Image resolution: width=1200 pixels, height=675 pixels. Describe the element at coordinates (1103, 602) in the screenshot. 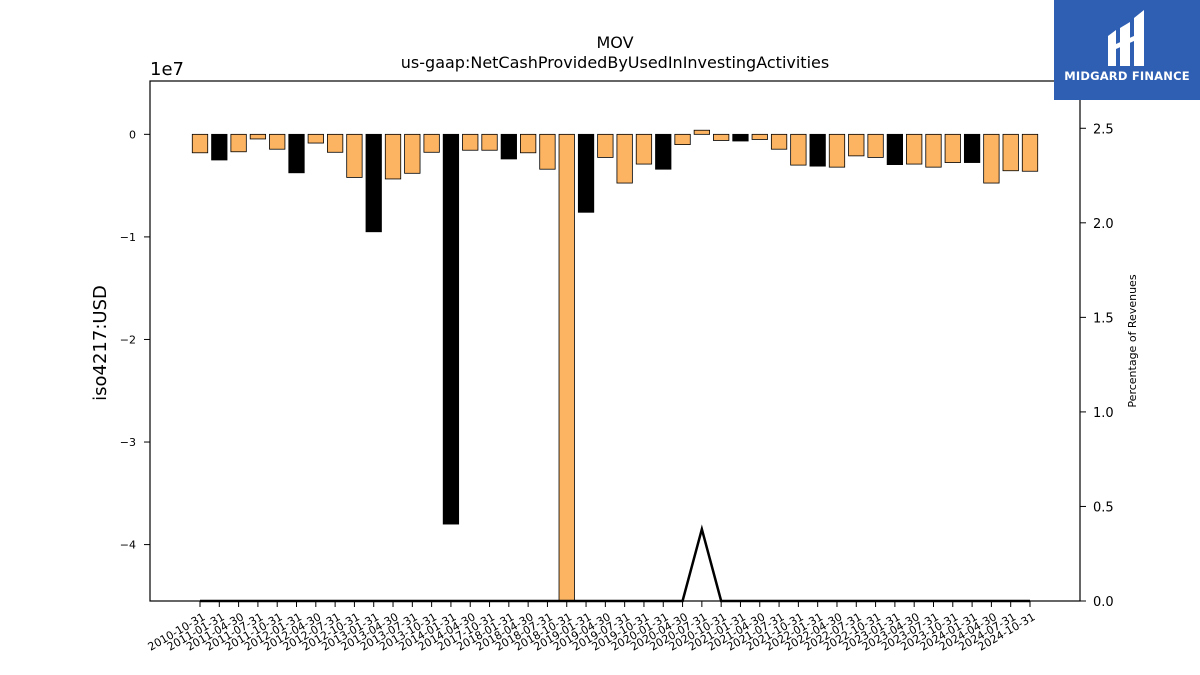

I see `y2-tick-label: 0.0` at that location.